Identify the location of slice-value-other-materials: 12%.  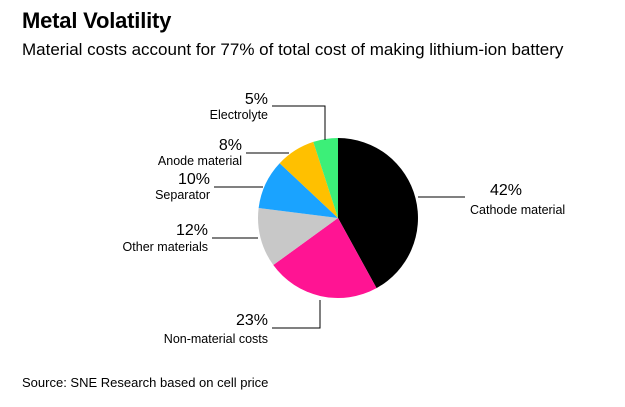
(192, 230).